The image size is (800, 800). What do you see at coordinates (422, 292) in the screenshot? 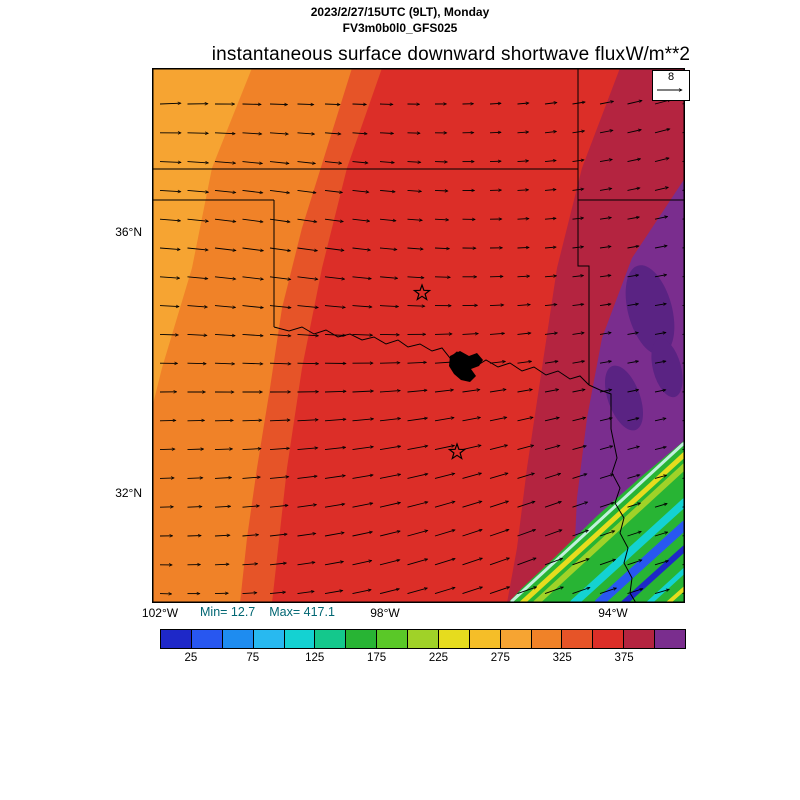
I see `city-star-marker` at bounding box center [422, 292].